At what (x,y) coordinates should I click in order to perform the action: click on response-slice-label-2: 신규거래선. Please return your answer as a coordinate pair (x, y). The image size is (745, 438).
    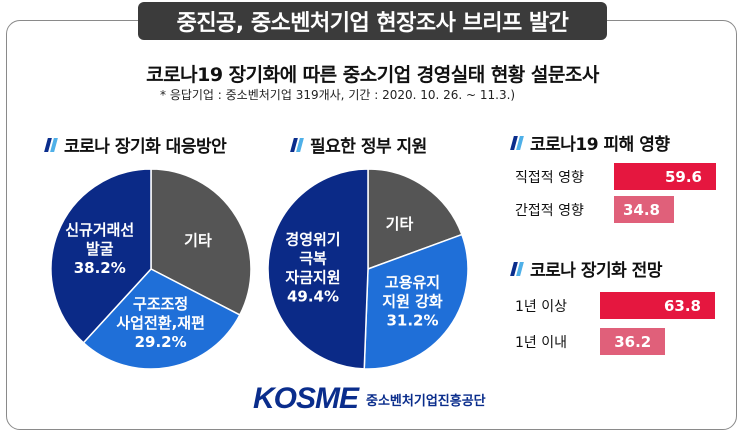
    Looking at the image, I should click on (99, 230).